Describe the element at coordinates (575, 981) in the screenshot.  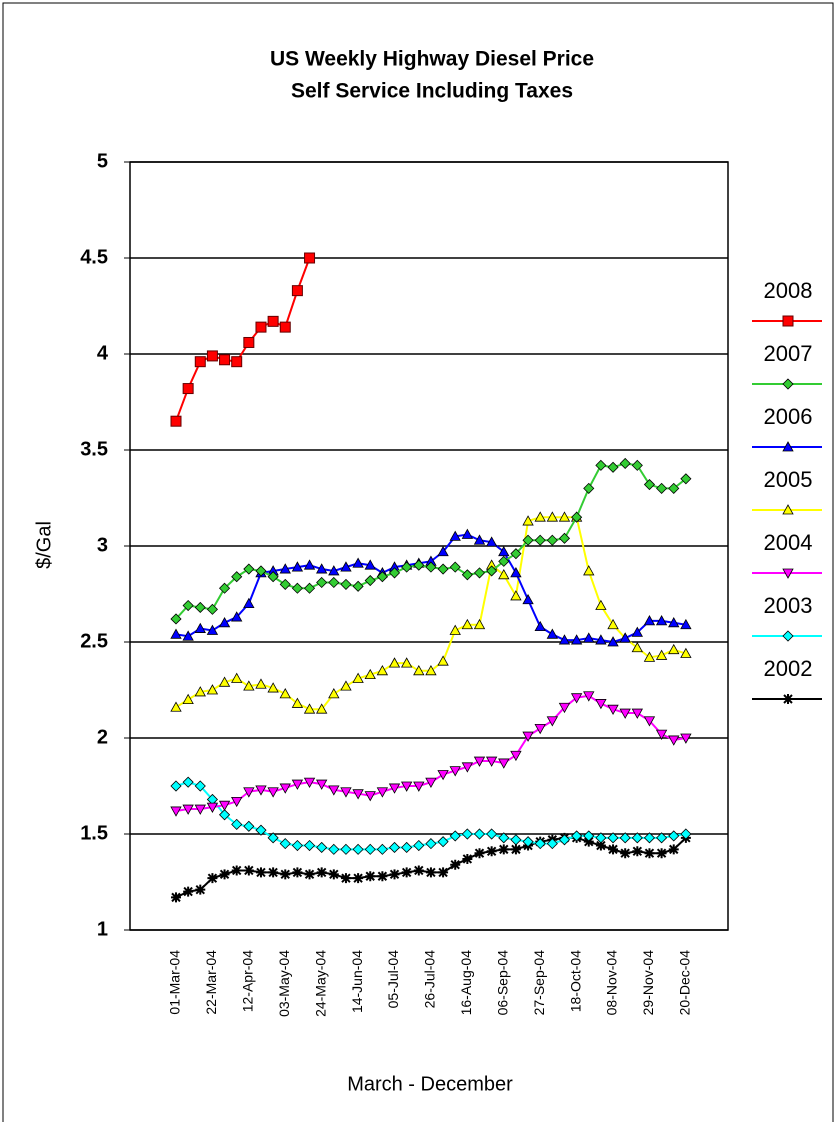
I see `x-tick-label: 18-Oct-04` at that location.